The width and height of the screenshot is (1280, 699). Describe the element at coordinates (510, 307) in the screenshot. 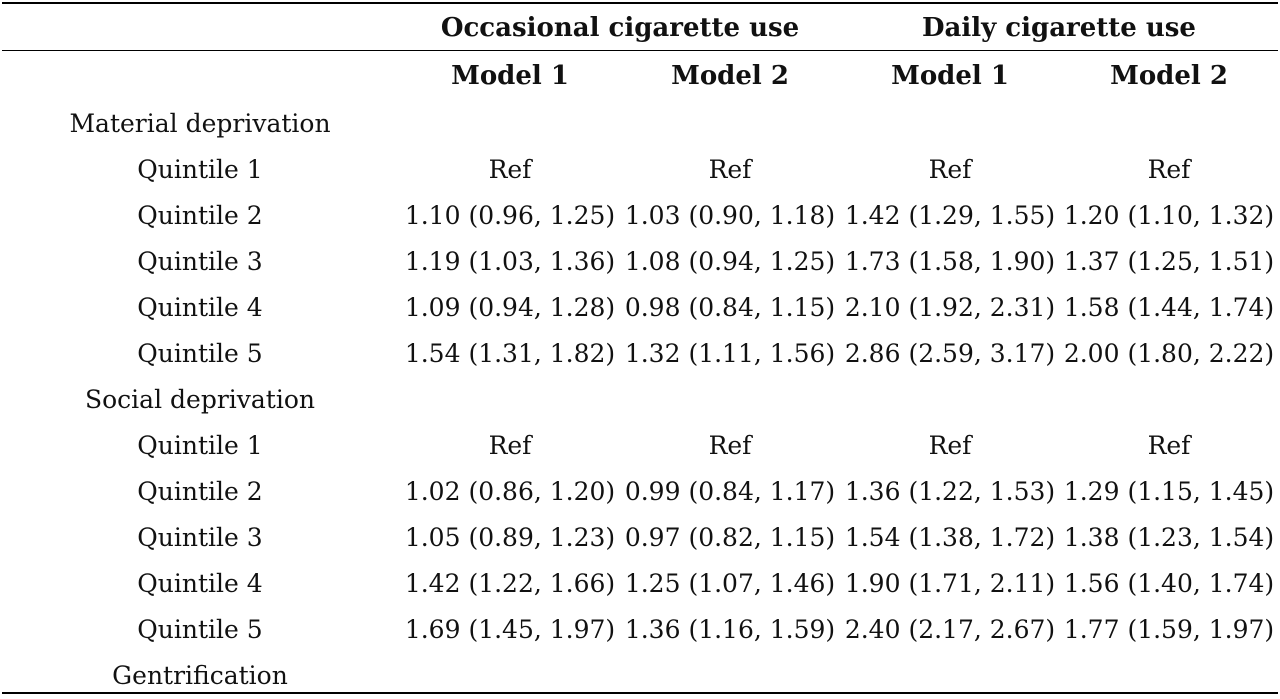

I see `table-cell: 1.09 (0.94, 1.28)` at that location.